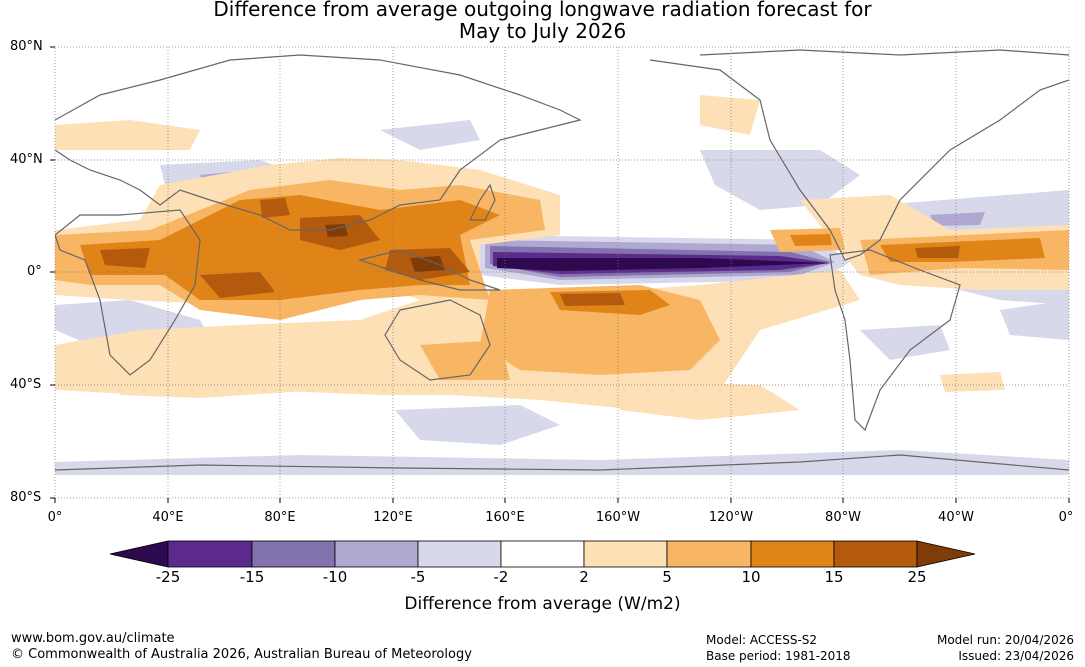 Image resolution: width=1085 pixels, height=667 pixels. Describe the element at coordinates (55, 517) in the screenshot. I see `lon-label-0-left: 0°` at that location.